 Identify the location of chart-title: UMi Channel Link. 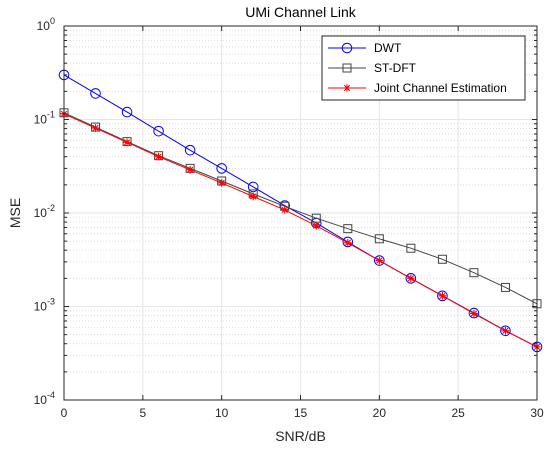
(300, 12).